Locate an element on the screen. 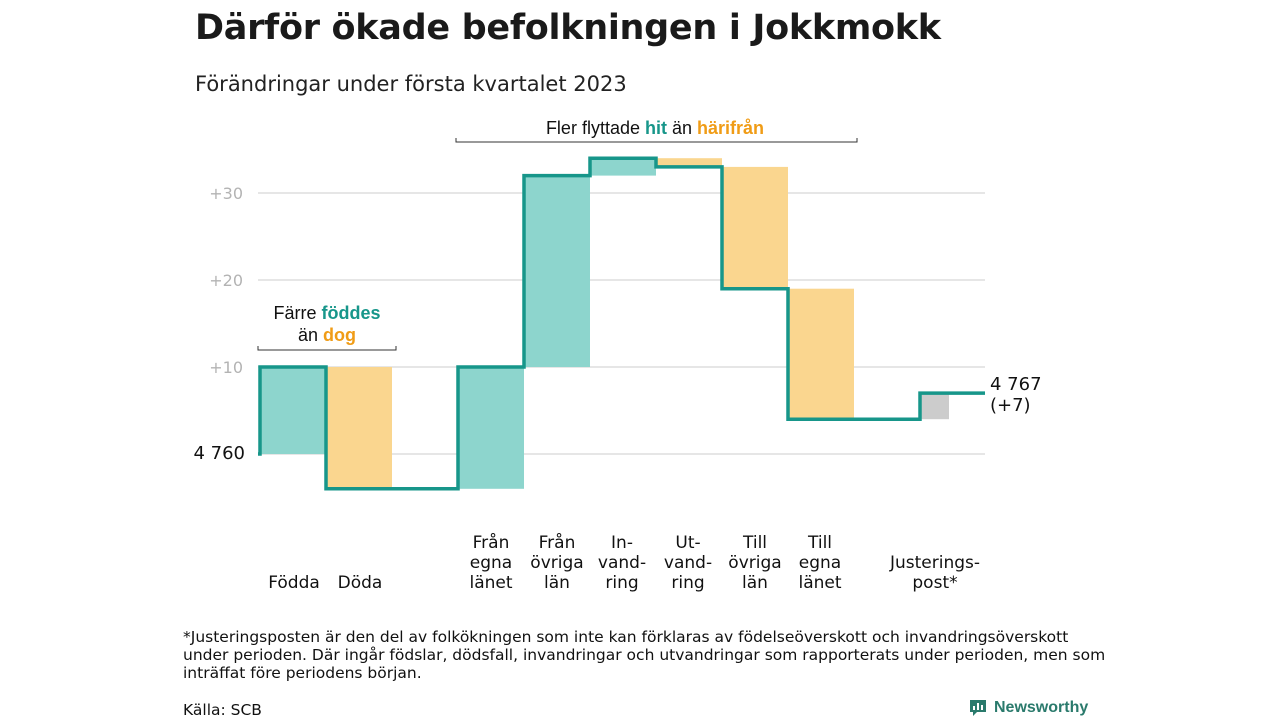 This screenshot has width=1280, height=720. annotation-text-part: hit is located at coordinates (656, 128).